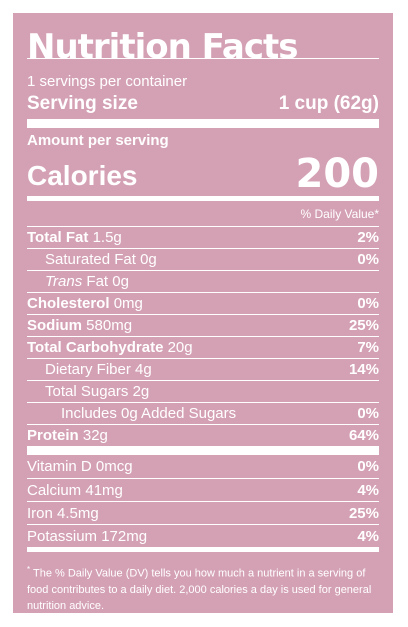 The image size is (408, 627). Describe the element at coordinates (97, 281) in the screenshot. I see `nutrient-name-suffix: Fat` at that location.